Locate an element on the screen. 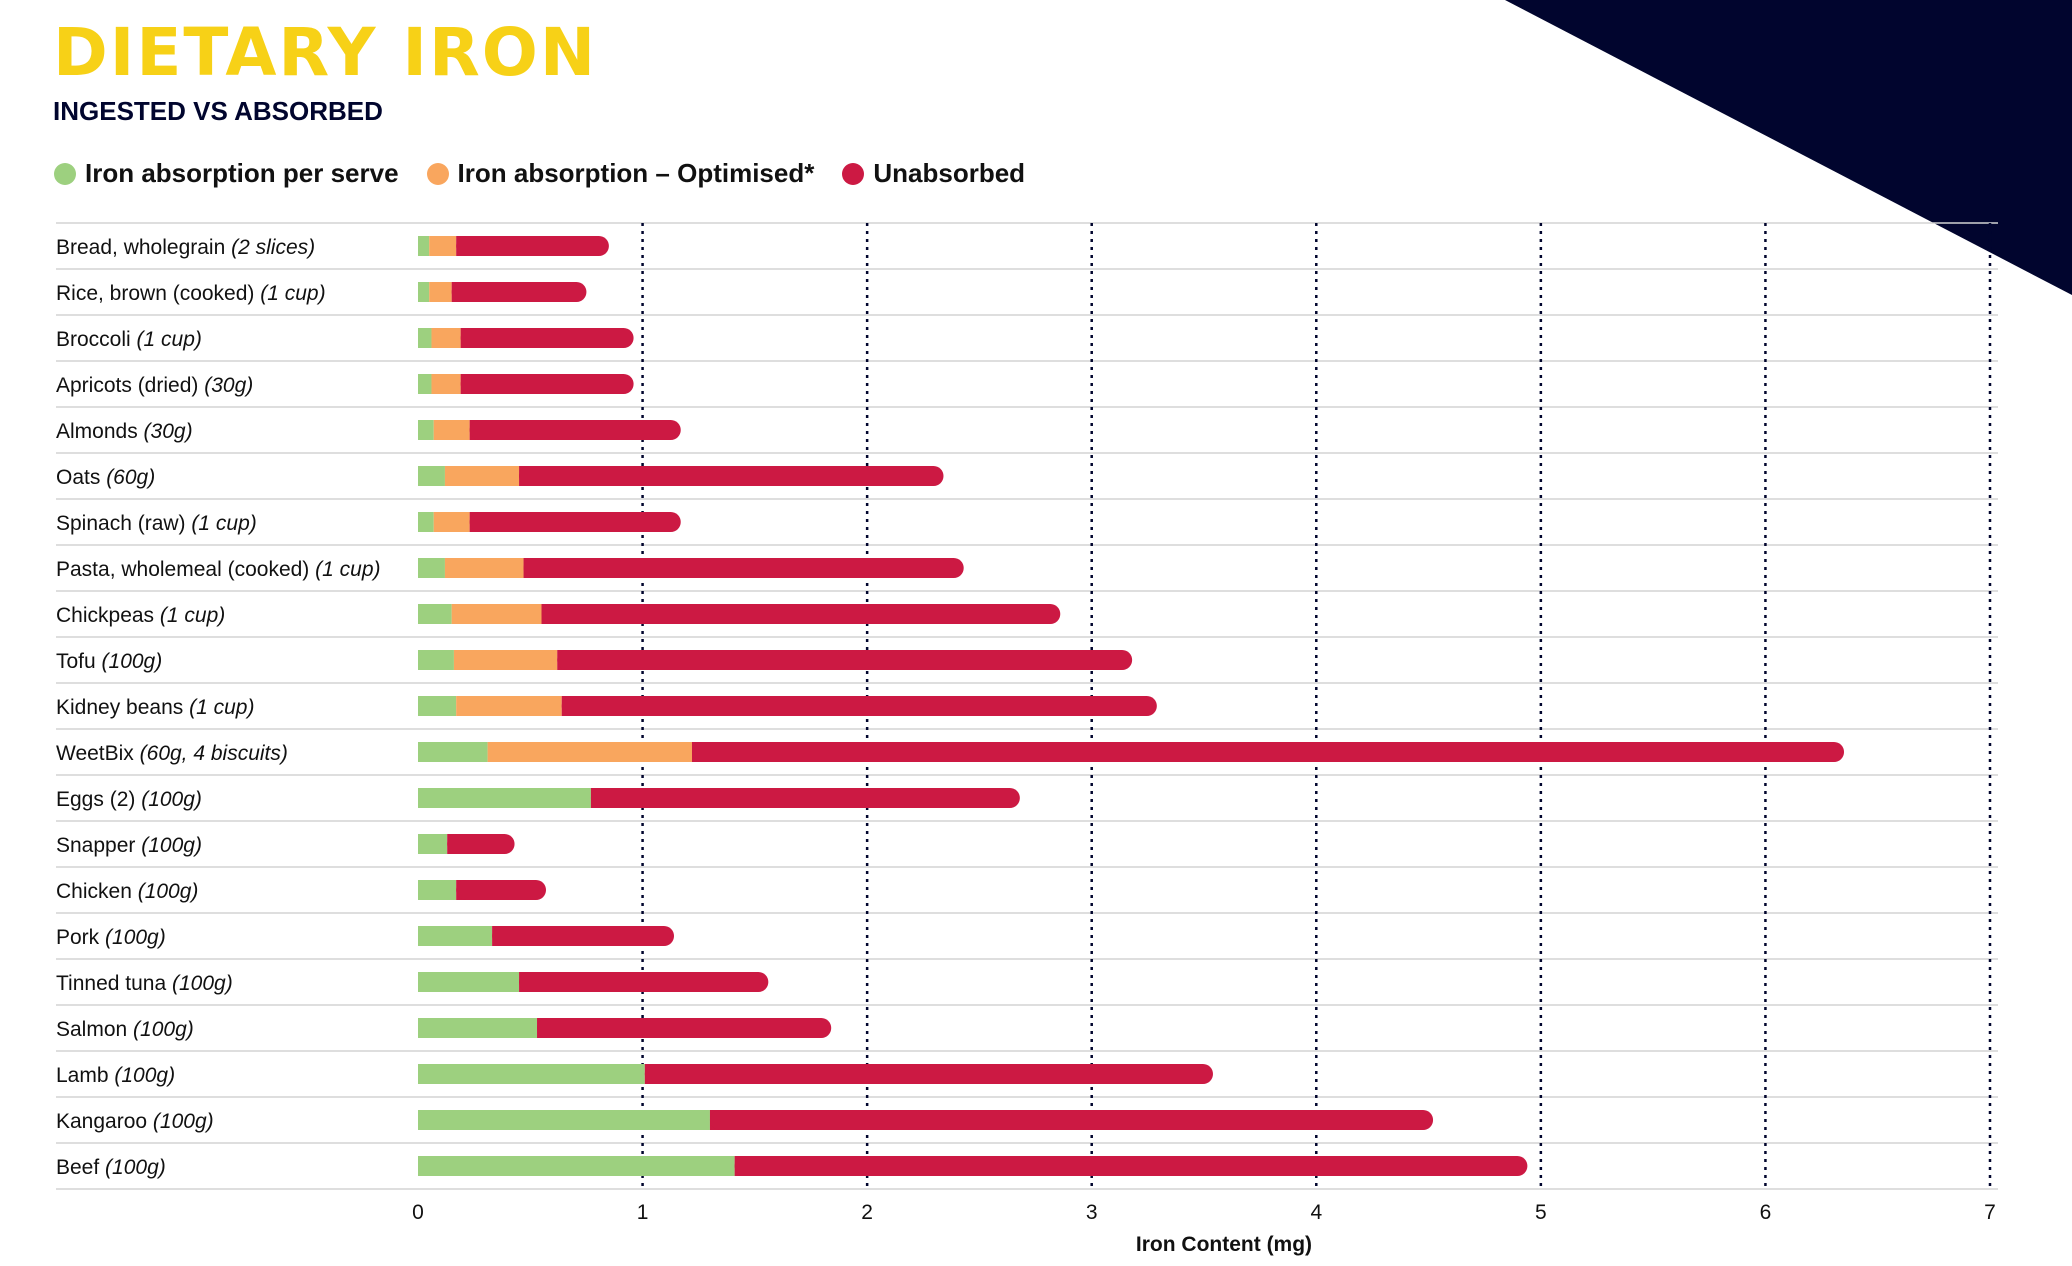 The image size is (2072, 1266). category-label: Tinned tuna (100g) is located at coordinates (144, 983).